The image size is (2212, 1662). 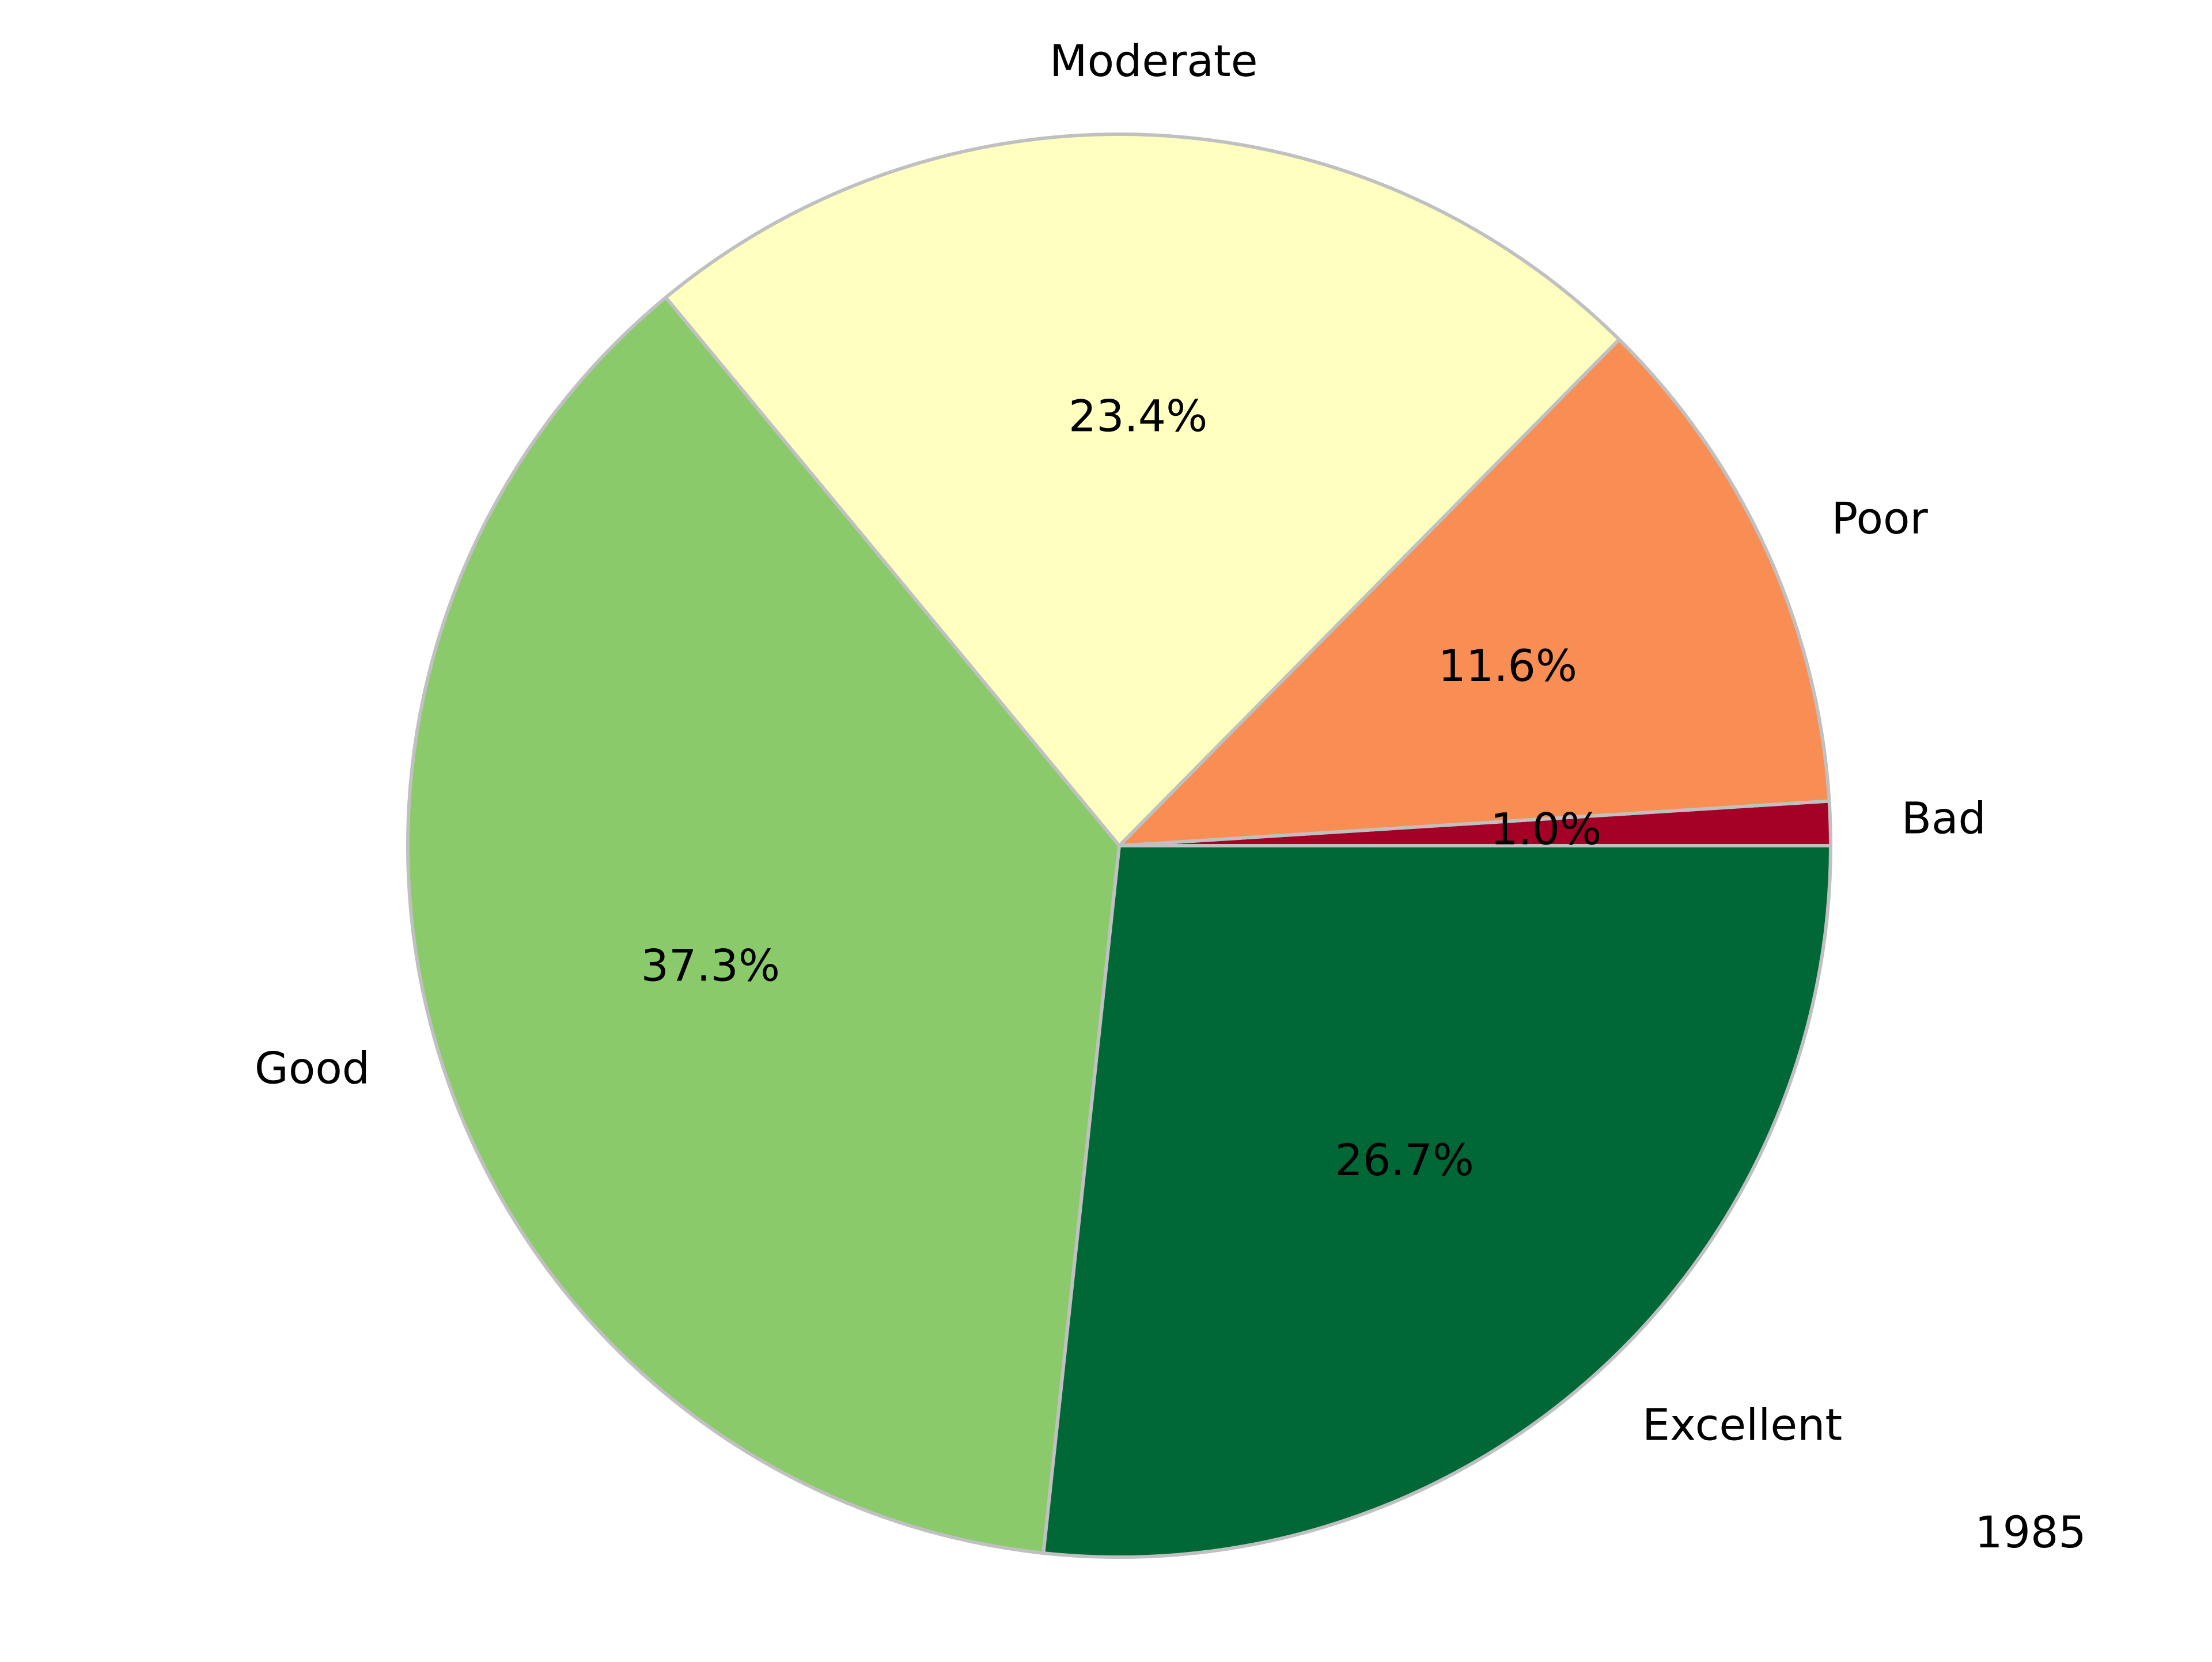 I want to click on pie-pct-label-moderate: 23.4%, so click(x=1138, y=416).